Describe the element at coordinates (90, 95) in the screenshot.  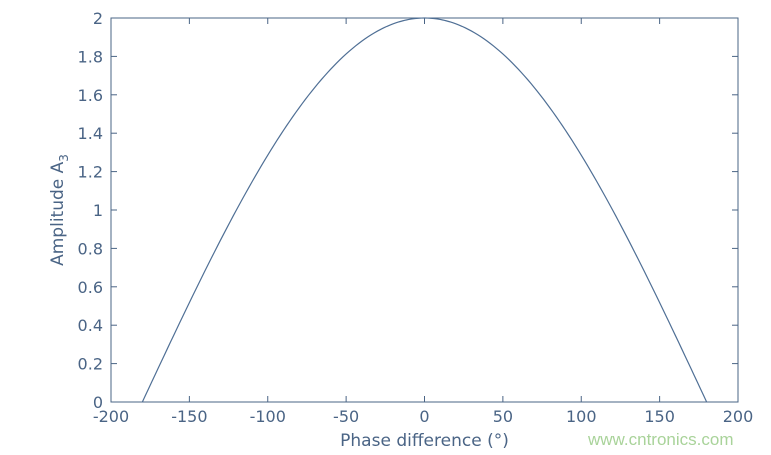
I see `y-tick-label: 1.6` at that location.